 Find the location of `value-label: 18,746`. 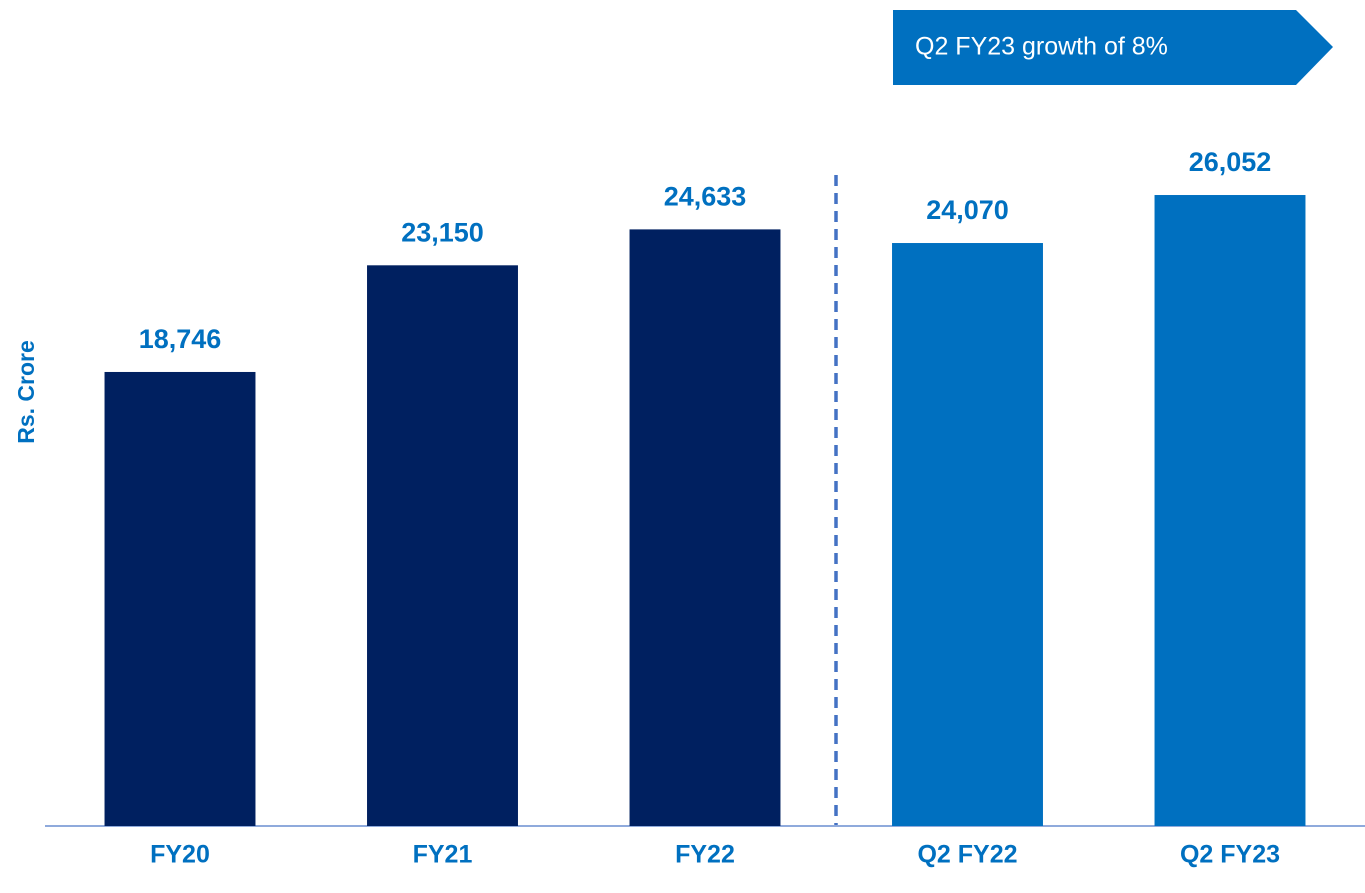

value-label: 18,746 is located at coordinates (180, 339).